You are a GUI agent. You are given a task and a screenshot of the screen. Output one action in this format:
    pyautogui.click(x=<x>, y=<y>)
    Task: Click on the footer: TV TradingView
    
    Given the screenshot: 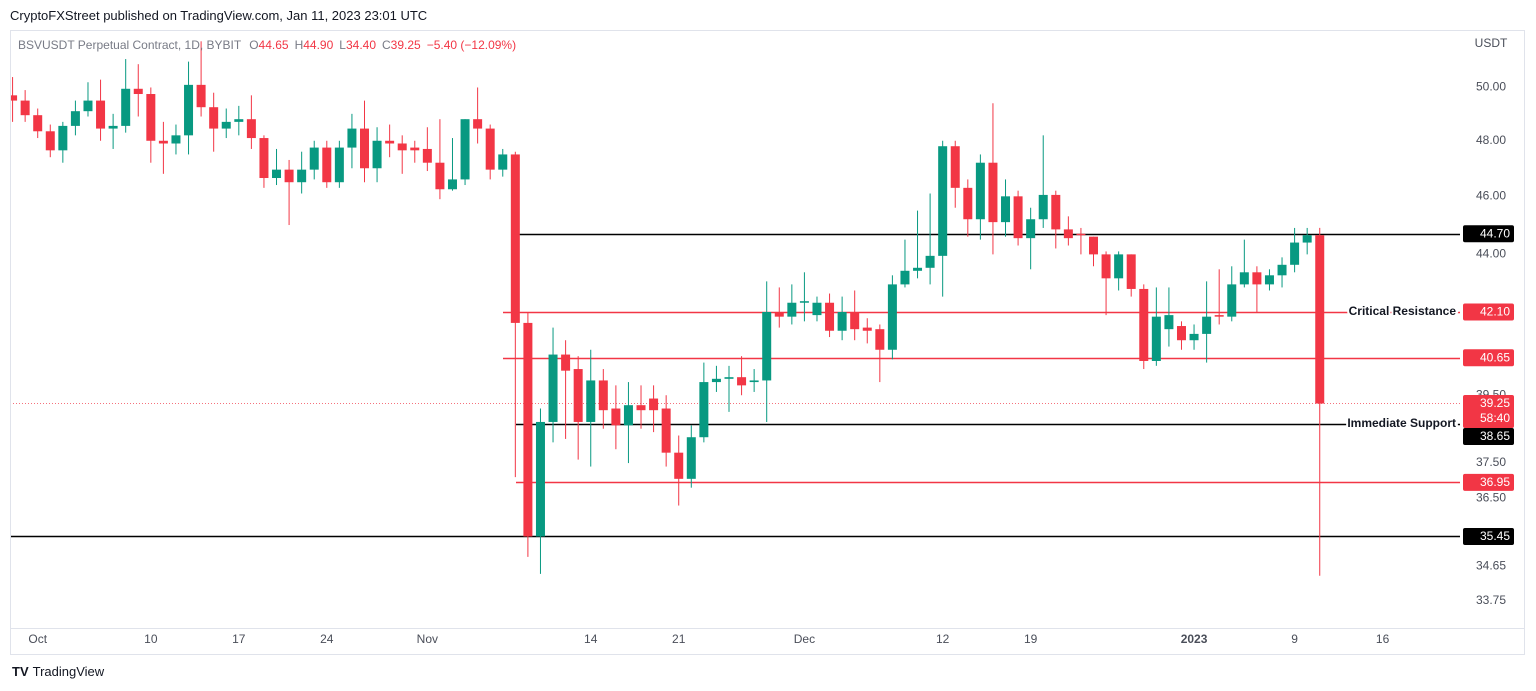 What is the action you would take?
    pyautogui.click(x=58, y=671)
    